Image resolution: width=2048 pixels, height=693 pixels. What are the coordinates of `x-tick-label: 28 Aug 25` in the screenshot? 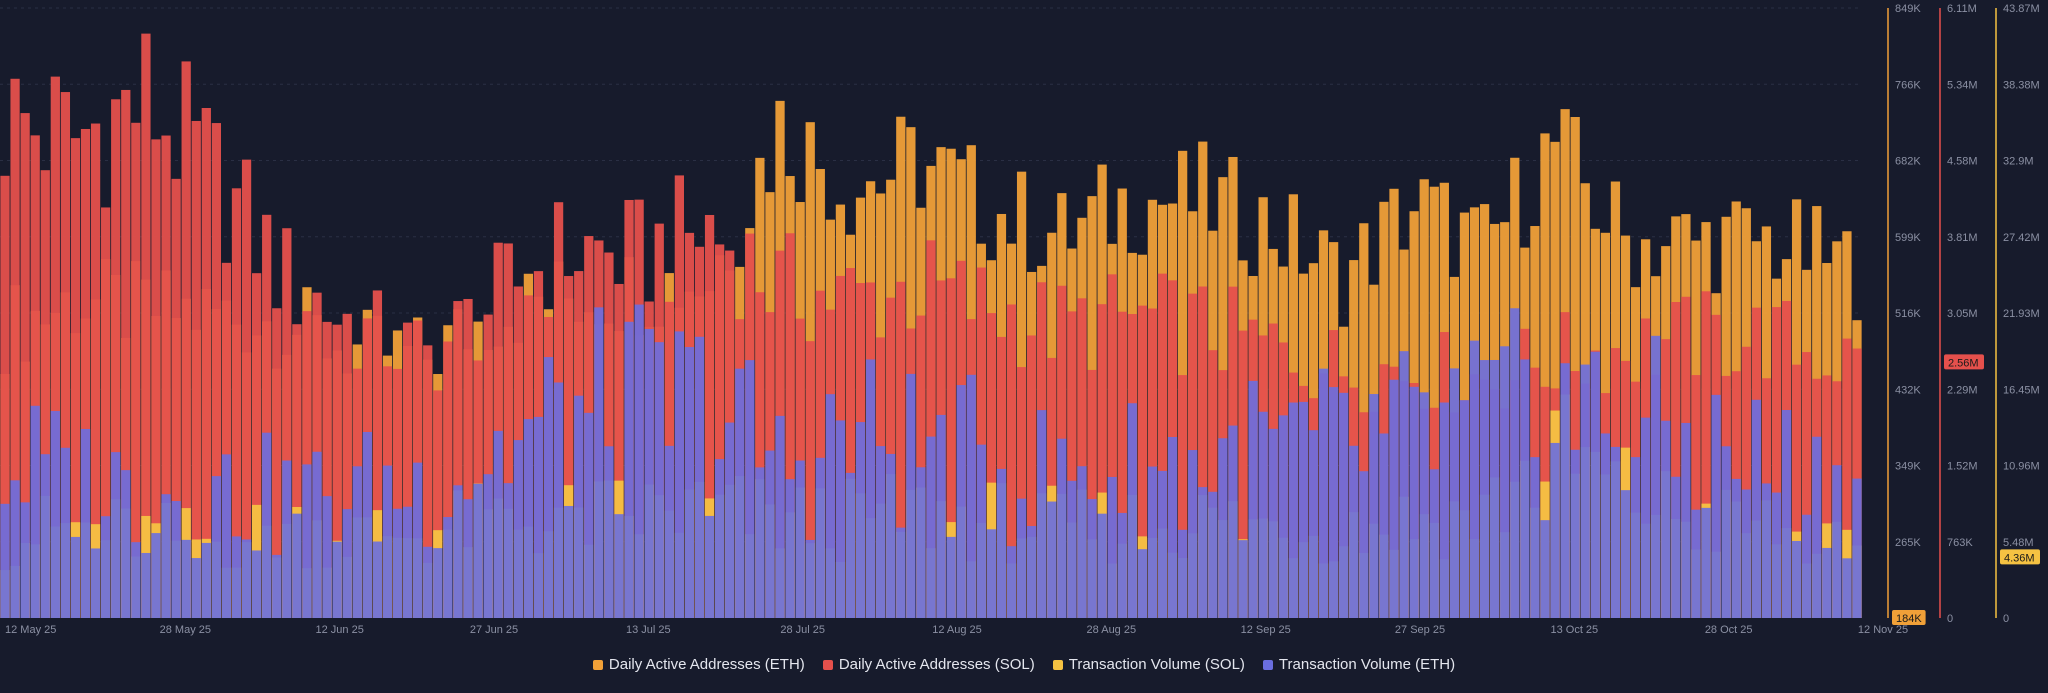 It's located at (1112, 630).